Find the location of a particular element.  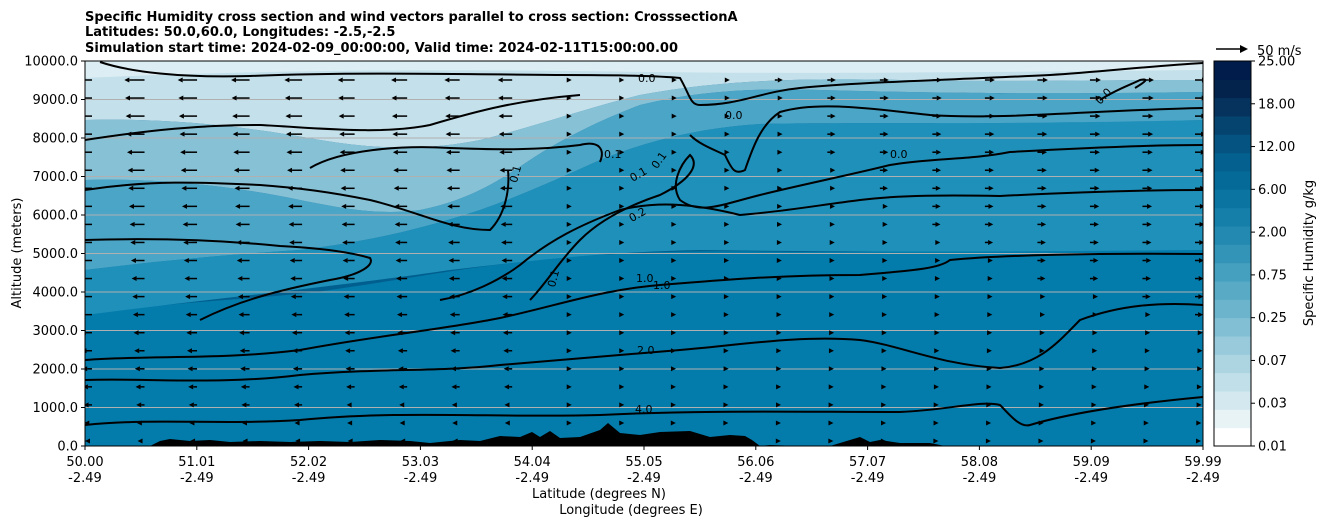

colorbar-tick-label: 0.75 is located at coordinates (1272, 275).